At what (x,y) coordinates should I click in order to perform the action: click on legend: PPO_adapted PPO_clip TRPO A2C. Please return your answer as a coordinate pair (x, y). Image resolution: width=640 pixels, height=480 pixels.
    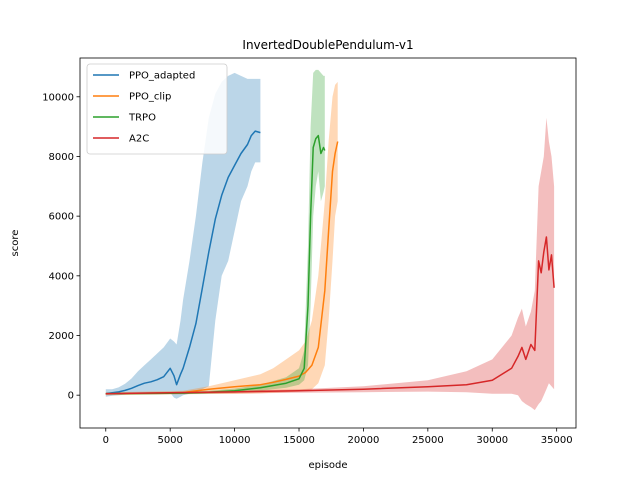
    Looking at the image, I should click on (157, 109).